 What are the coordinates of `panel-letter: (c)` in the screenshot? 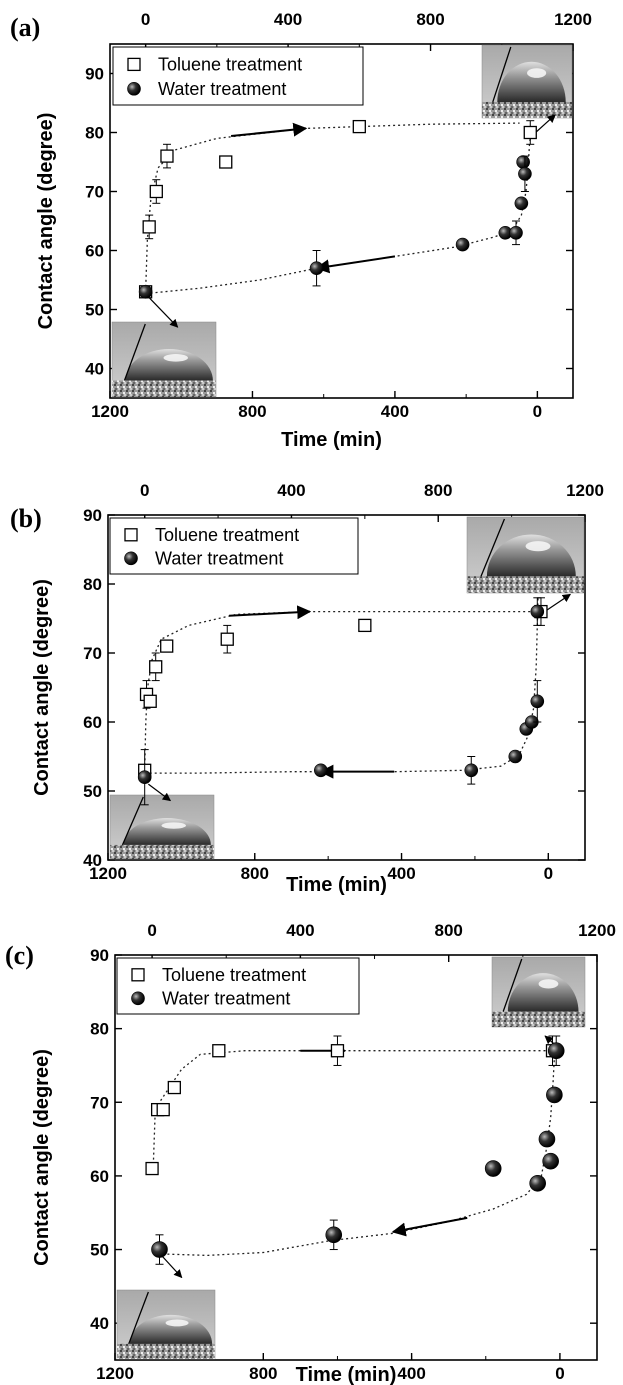 It's located at (19, 955).